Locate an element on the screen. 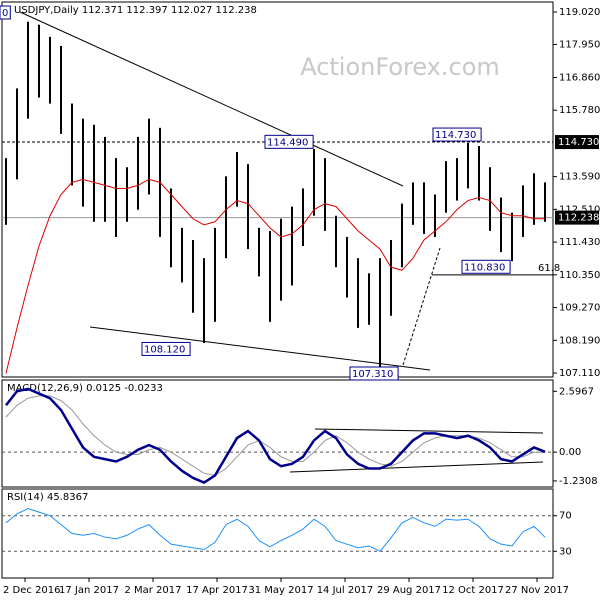  y-tick-label: 115.780 is located at coordinates (579, 110).